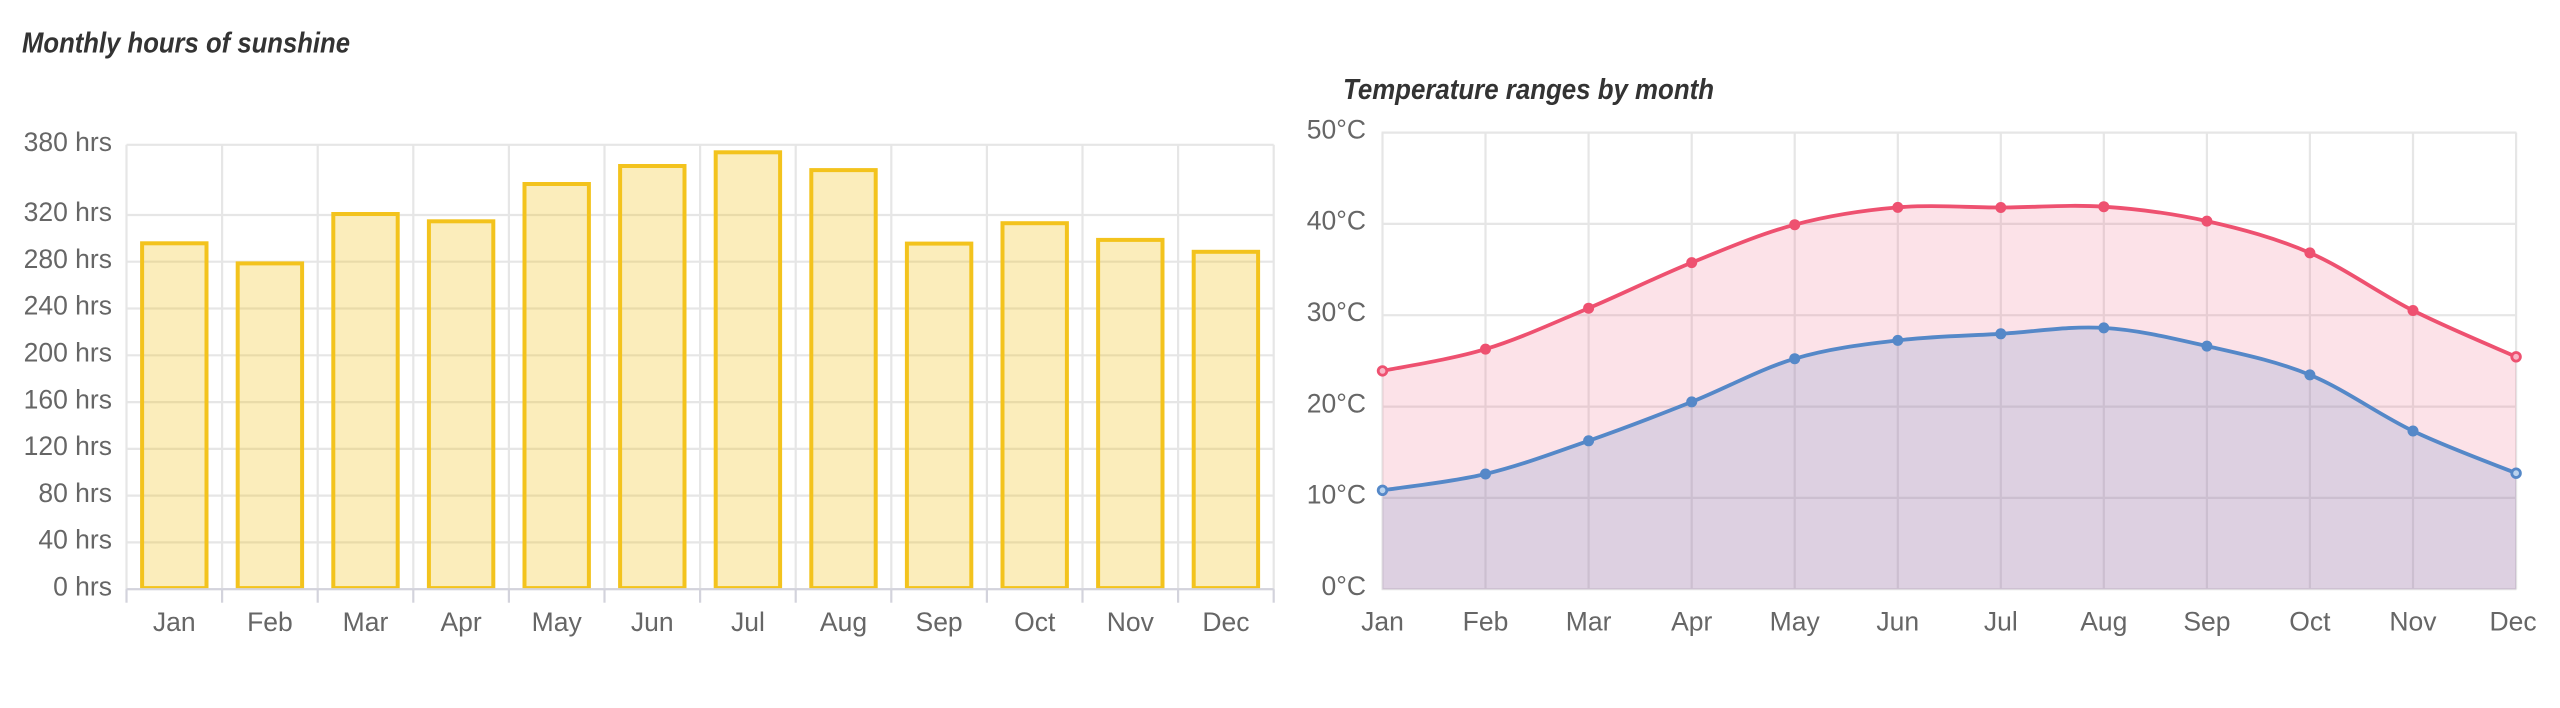 This screenshot has height=708, width=2560. Describe the element at coordinates (68, 142) in the screenshot. I see `svg-text: 380 hrs` at that location.